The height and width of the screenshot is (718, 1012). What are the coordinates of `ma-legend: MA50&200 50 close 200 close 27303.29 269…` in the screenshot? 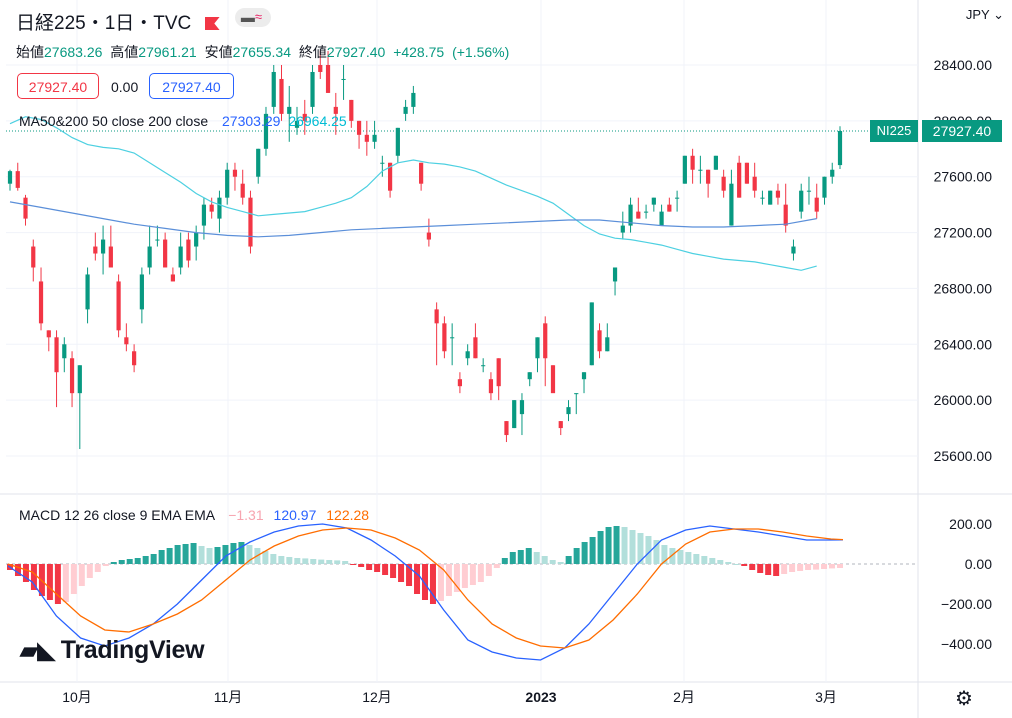 It's located at (183, 121).